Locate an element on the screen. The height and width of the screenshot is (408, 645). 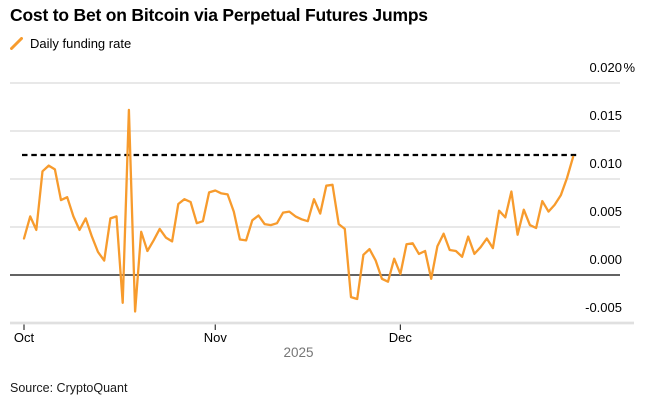
x-tick-label: Oct is located at coordinates (24, 337).